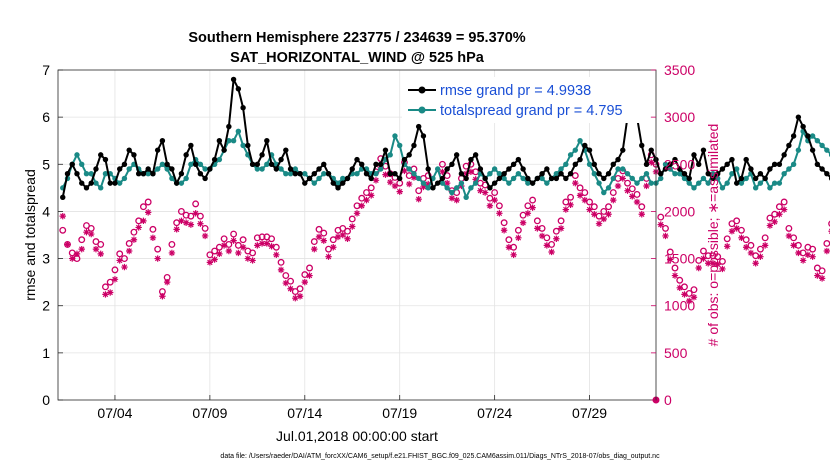 The image size is (830, 470). What do you see at coordinates (399, 413) in the screenshot?
I see `x-tick-label: 07/19` at bounding box center [399, 413].